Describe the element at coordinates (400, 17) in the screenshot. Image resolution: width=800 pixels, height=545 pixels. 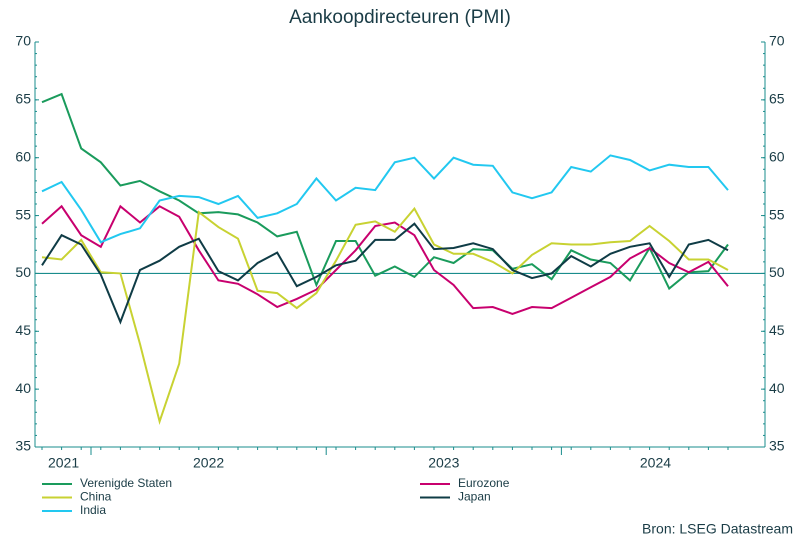
I see `chart-title: Aankoopdirecteuren (PMI)` at that location.